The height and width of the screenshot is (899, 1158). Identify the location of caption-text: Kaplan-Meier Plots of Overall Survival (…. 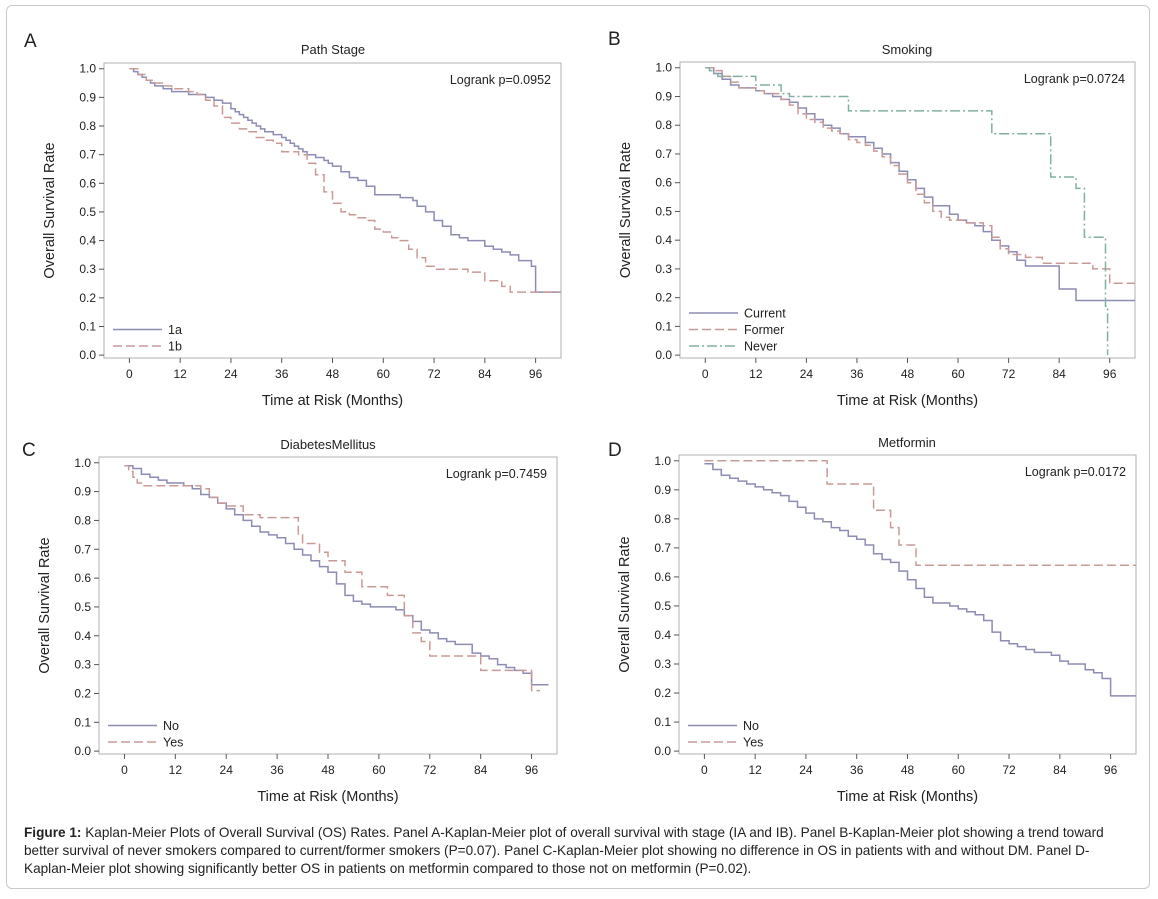
(564, 850).